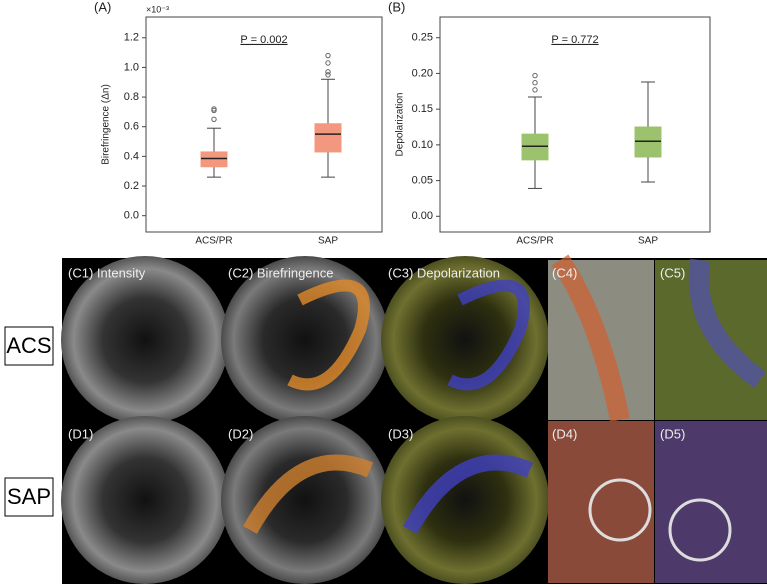 The image size is (767, 587). I want to click on panel-label: (B), so click(396, 7).